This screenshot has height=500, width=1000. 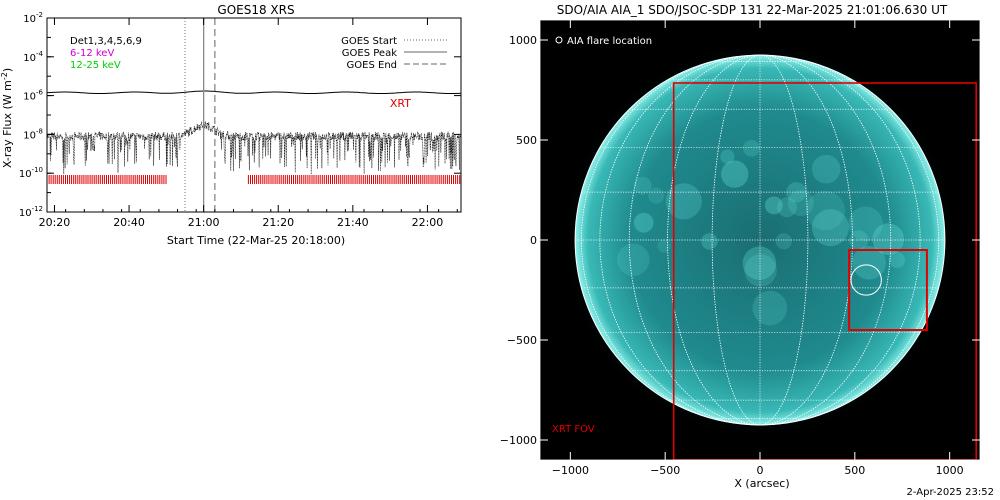 What do you see at coordinates (256, 240) in the screenshot?
I see `goes-x-axis-label: Start Time (22-Mar-25 20:18:00)` at bounding box center [256, 240].